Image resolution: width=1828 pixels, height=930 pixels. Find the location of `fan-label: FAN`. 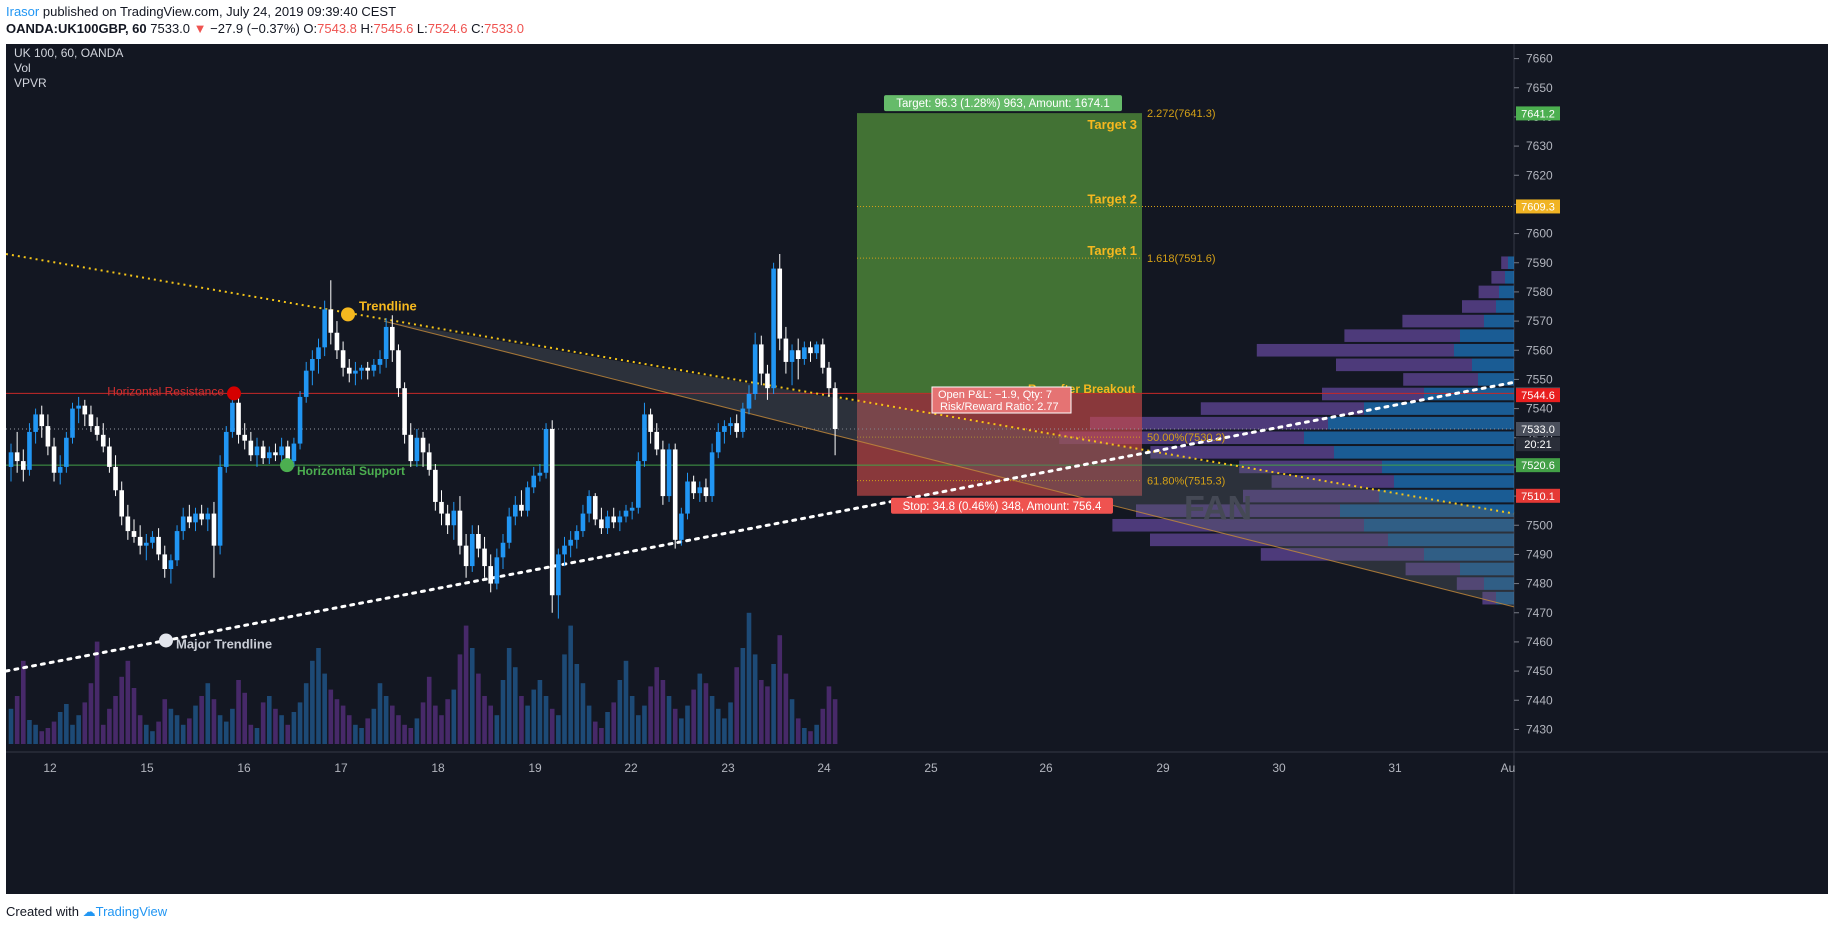

fan-label: FAN is located at coordinates (1218, 508).